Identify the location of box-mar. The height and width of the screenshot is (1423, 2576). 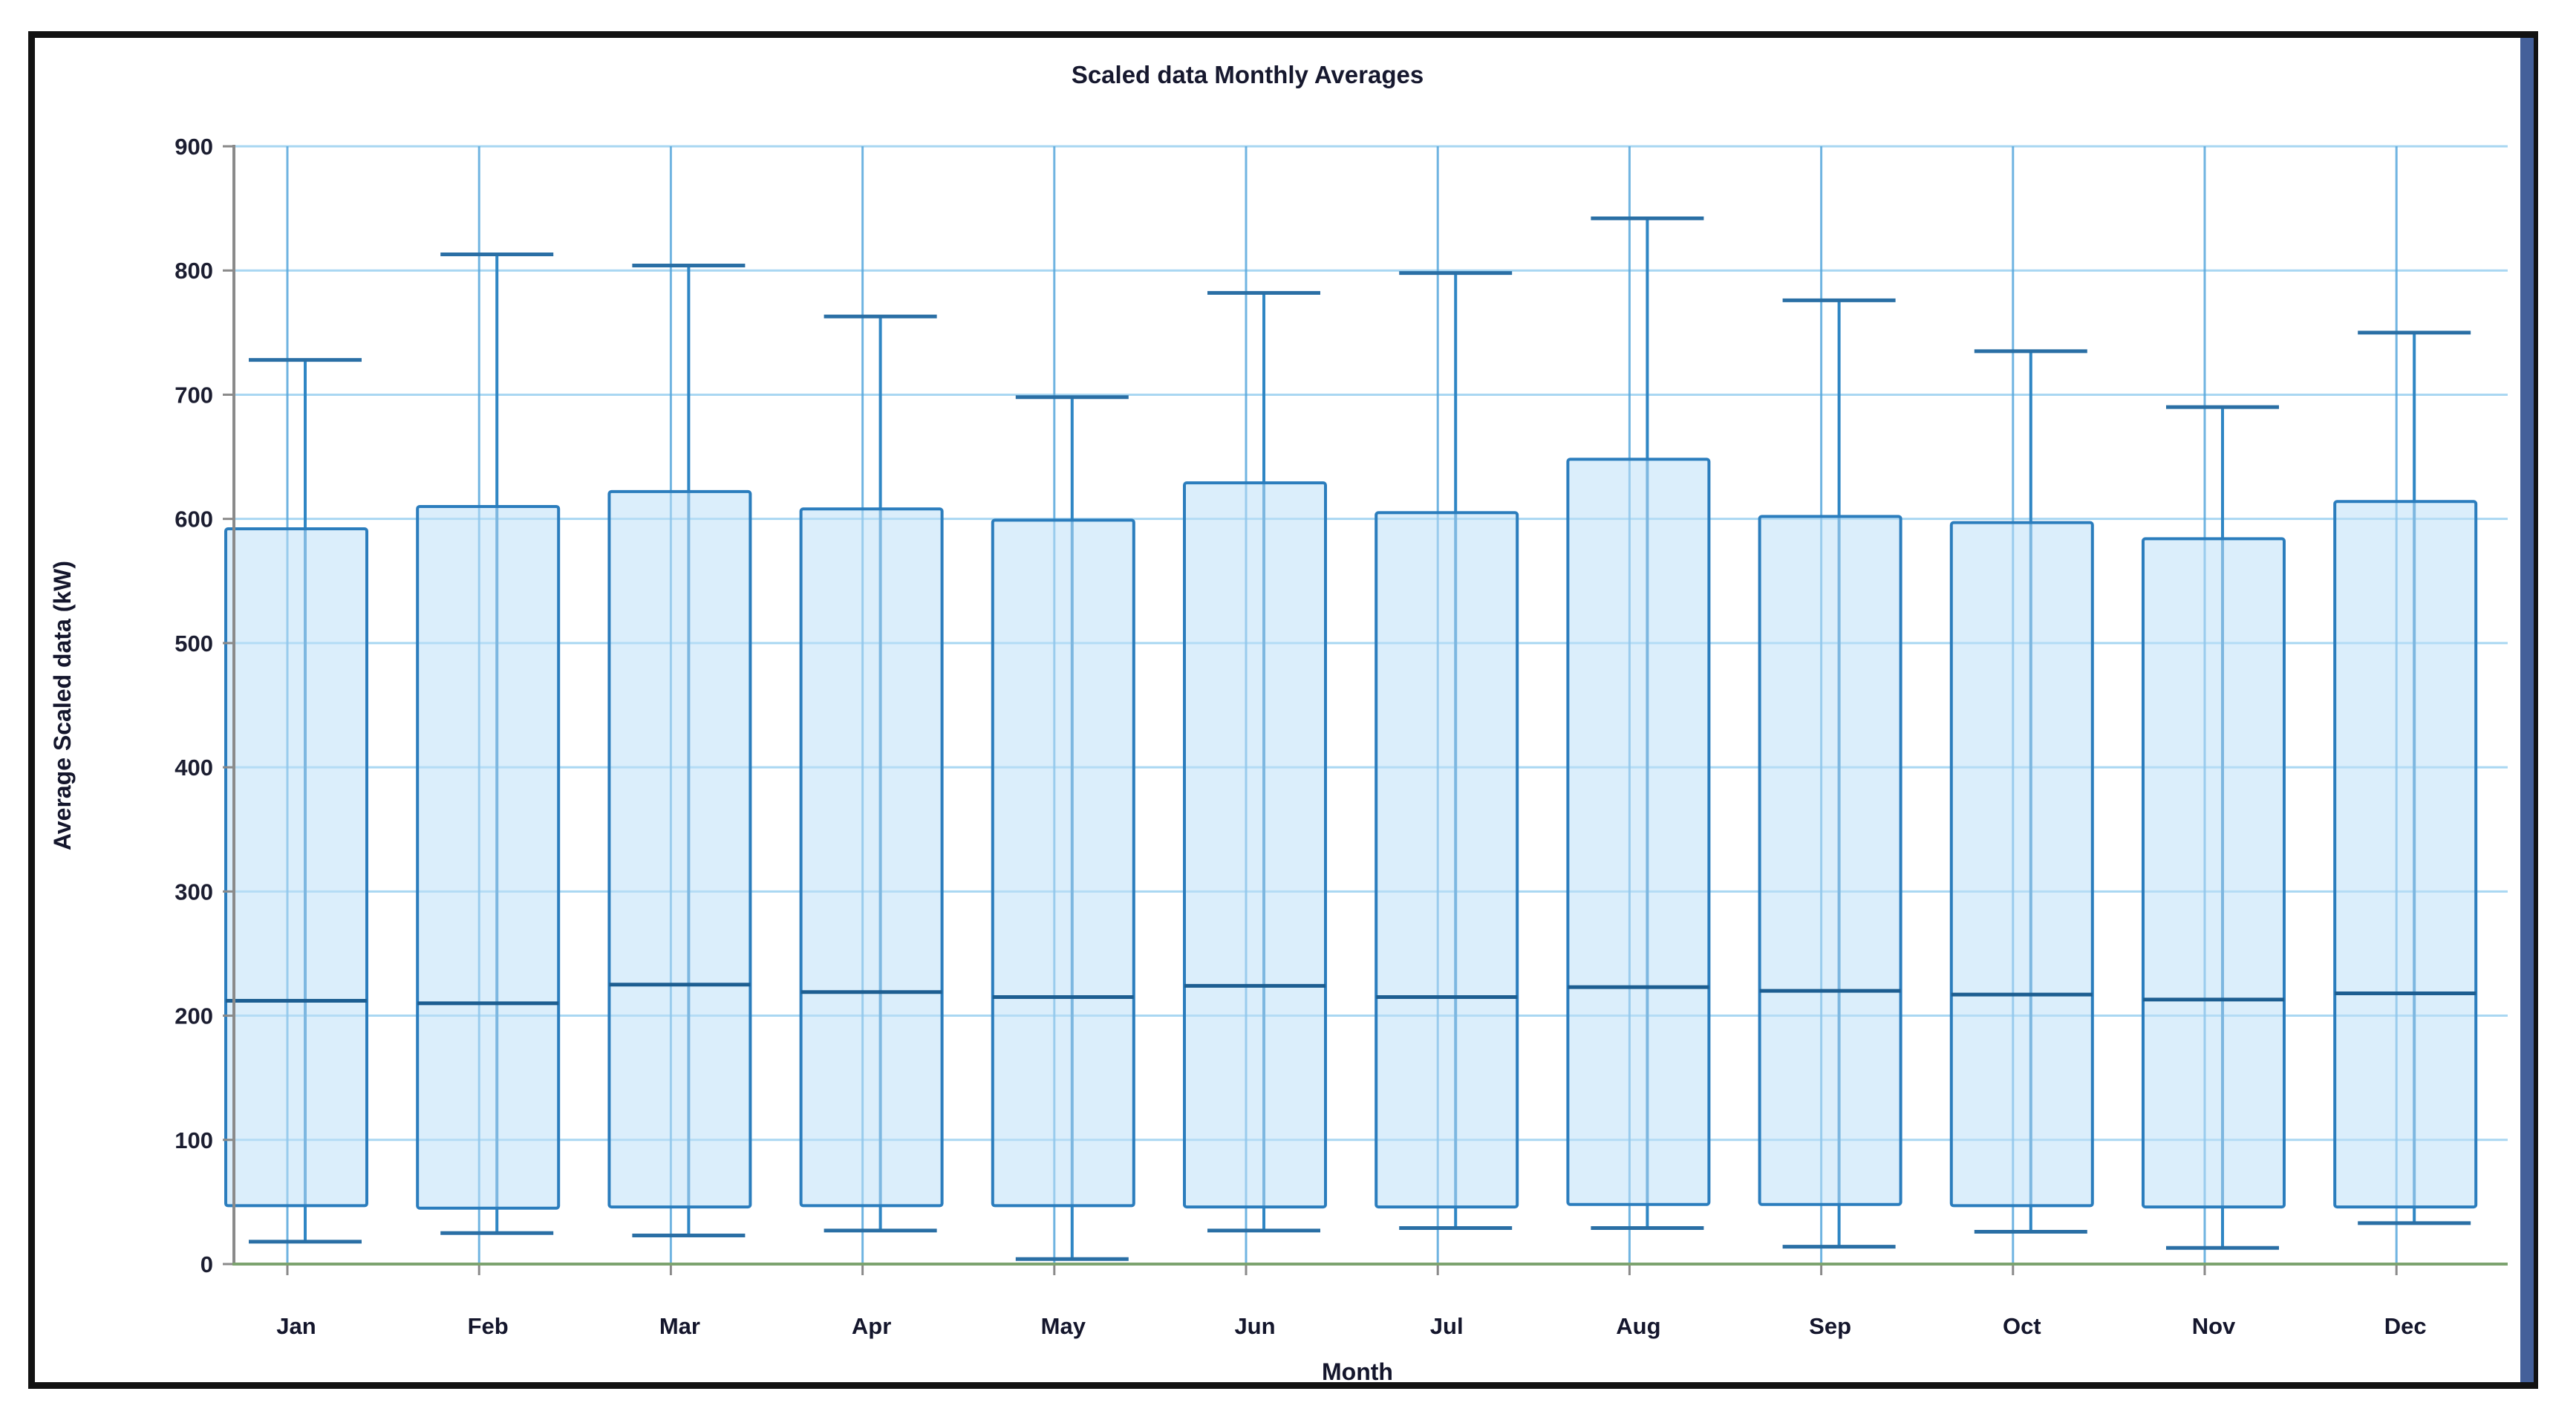
(679, 849).